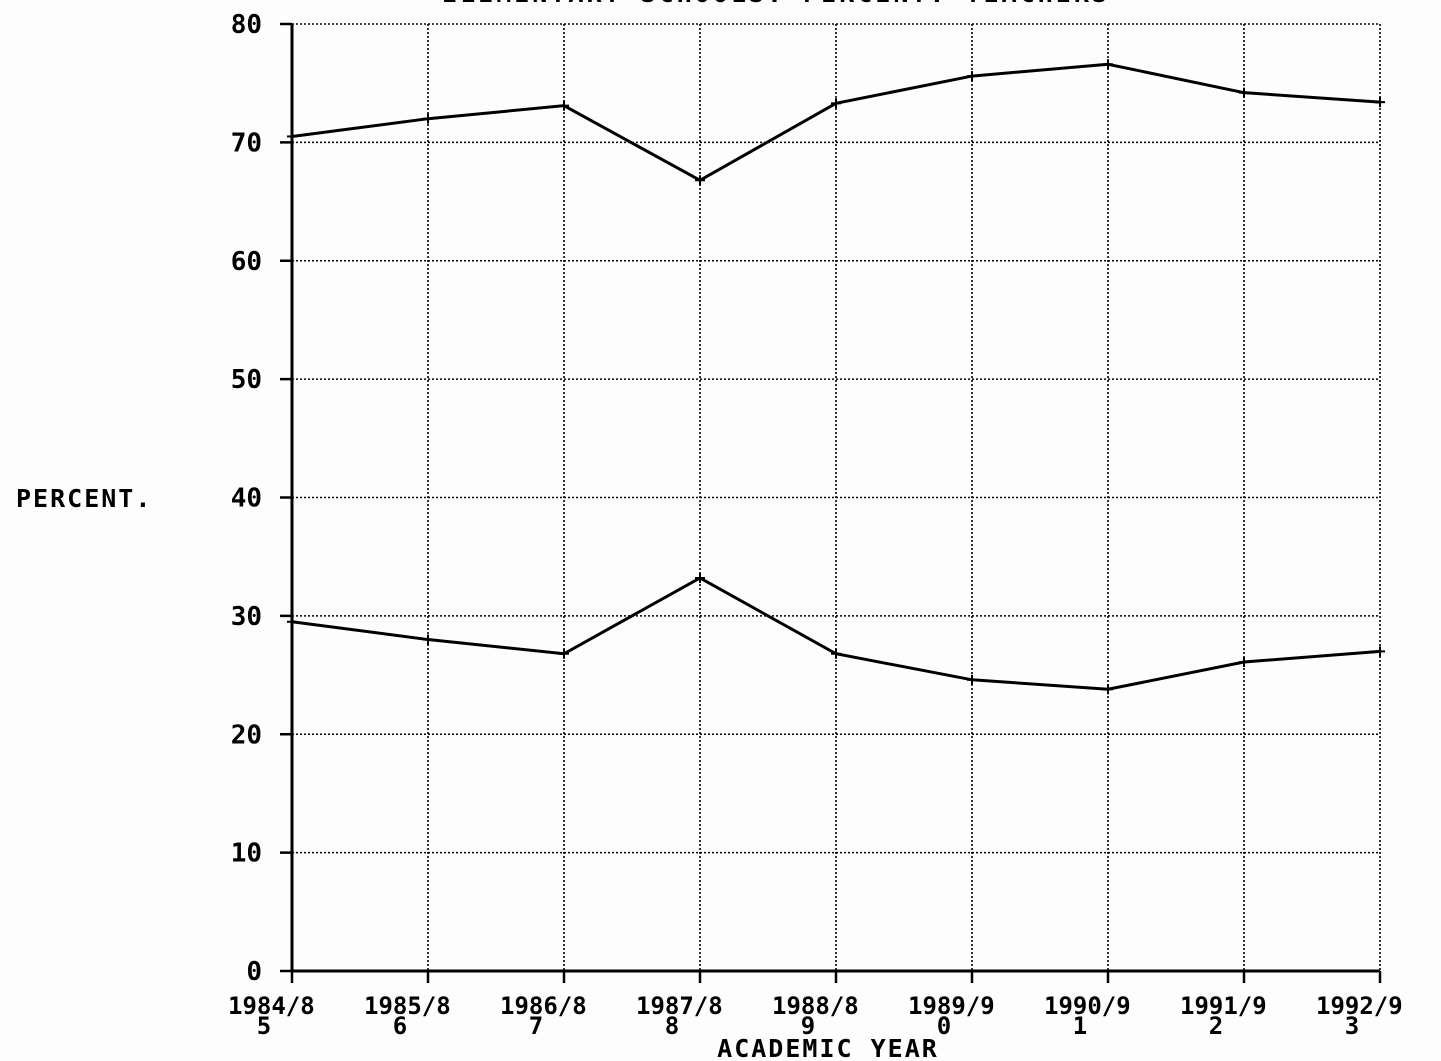 The image size is (1441, 1061). I want to click on y-tick-label: 40, so click(246, 499).